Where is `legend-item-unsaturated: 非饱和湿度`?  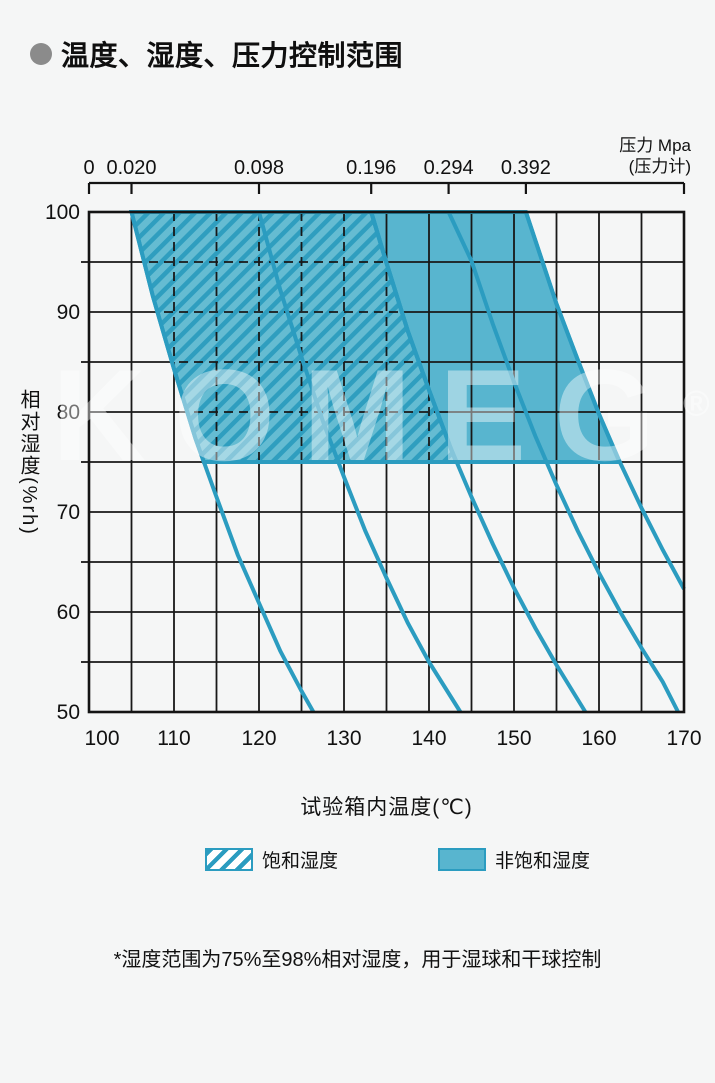 legend-item-unsaturated: 非饱和湿度 is located at coordinates (514, 859).